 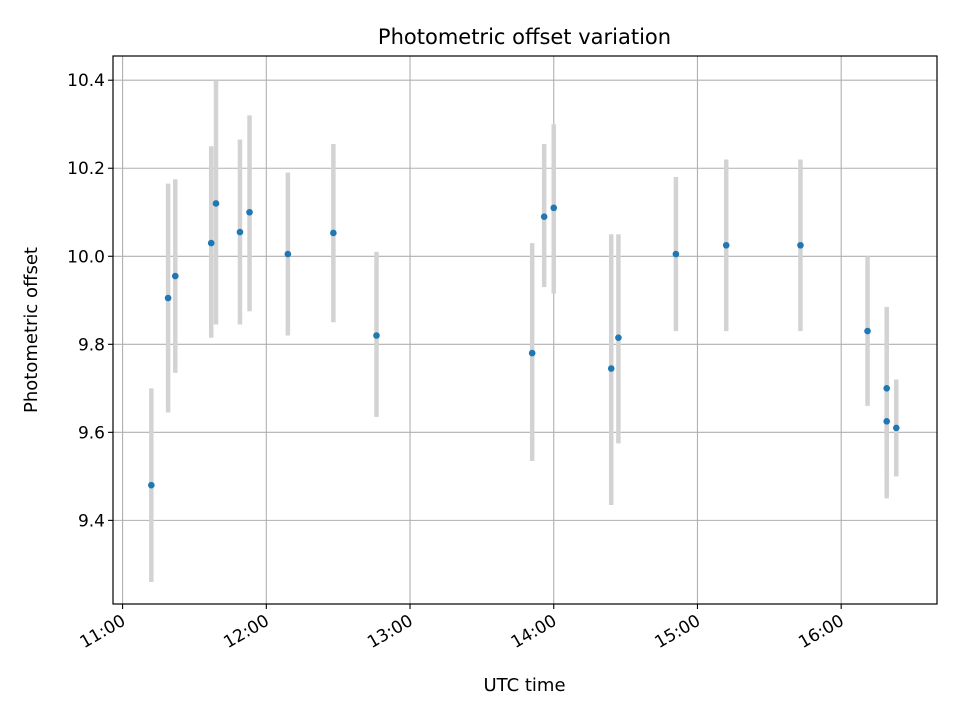 I want to click on chart-title: Photometric offset variation, so click(x=524, y=37).